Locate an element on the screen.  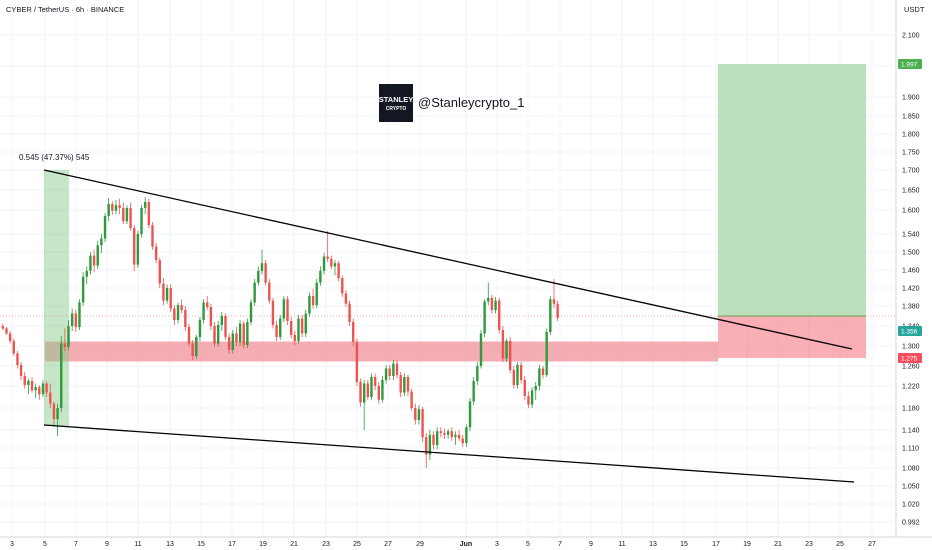
lower-trendline is located at coordinates (449, 453).